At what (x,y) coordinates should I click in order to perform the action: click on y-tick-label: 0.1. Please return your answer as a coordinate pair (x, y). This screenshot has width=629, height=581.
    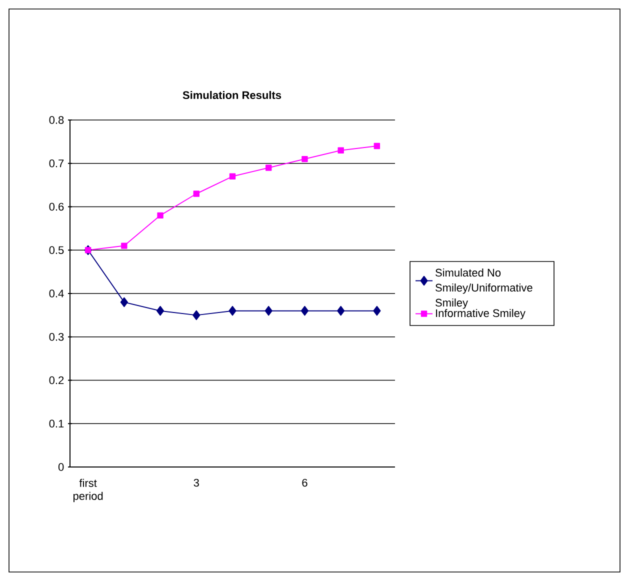
    Looking at the image, I should click on (56, 424).